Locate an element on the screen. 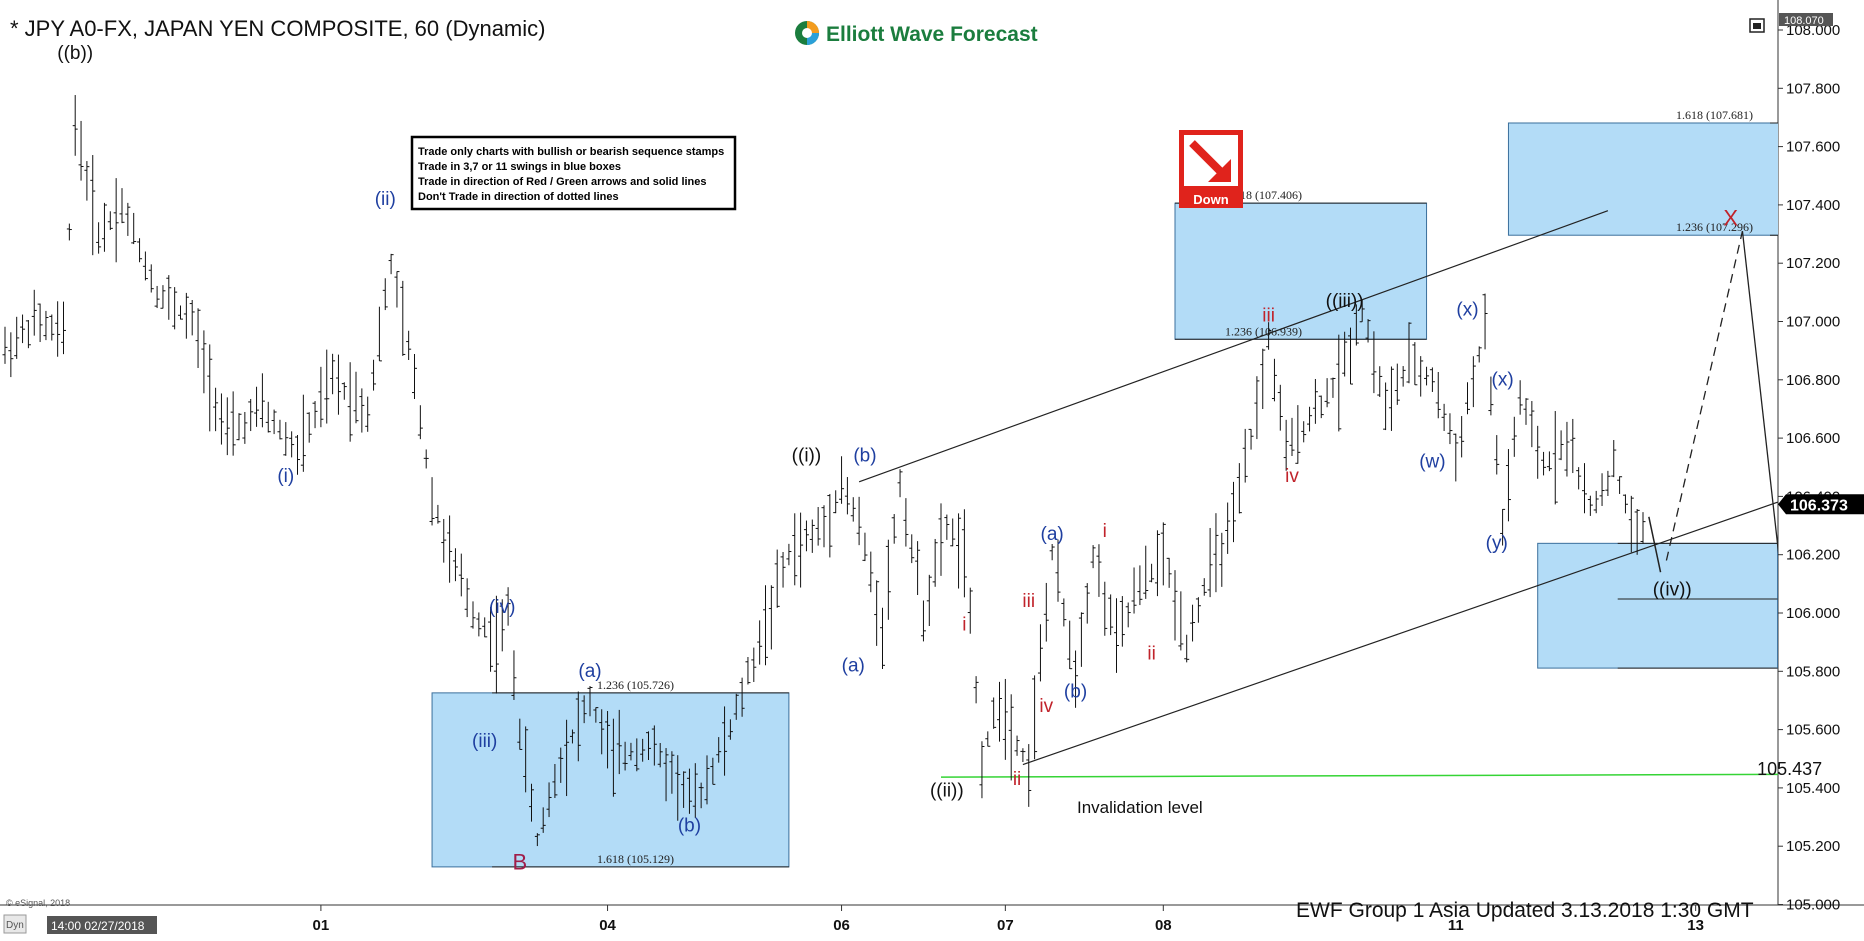 The image size is (1864, 941). fib-label: 1.618 (107.406) is located at coordinates (1263, 195).